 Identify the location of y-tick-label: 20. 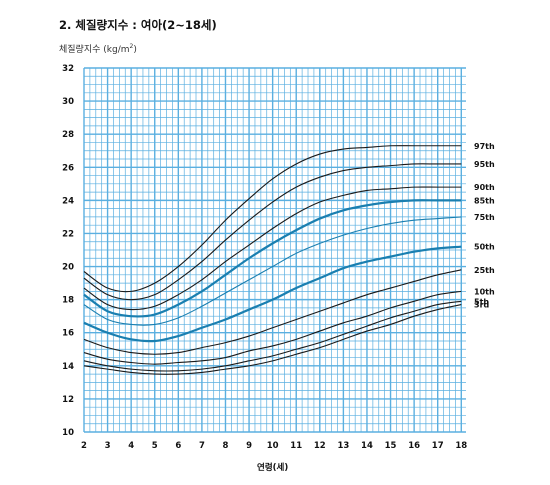
(68, 268).